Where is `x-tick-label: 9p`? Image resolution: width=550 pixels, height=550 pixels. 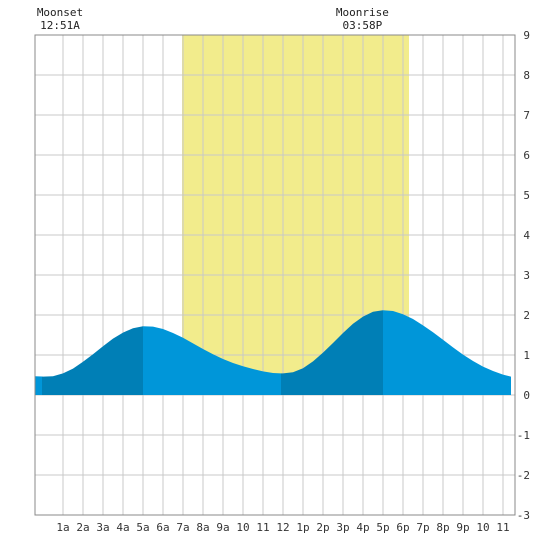
x-tick-label: 9p is located at coordinates (462, 527).